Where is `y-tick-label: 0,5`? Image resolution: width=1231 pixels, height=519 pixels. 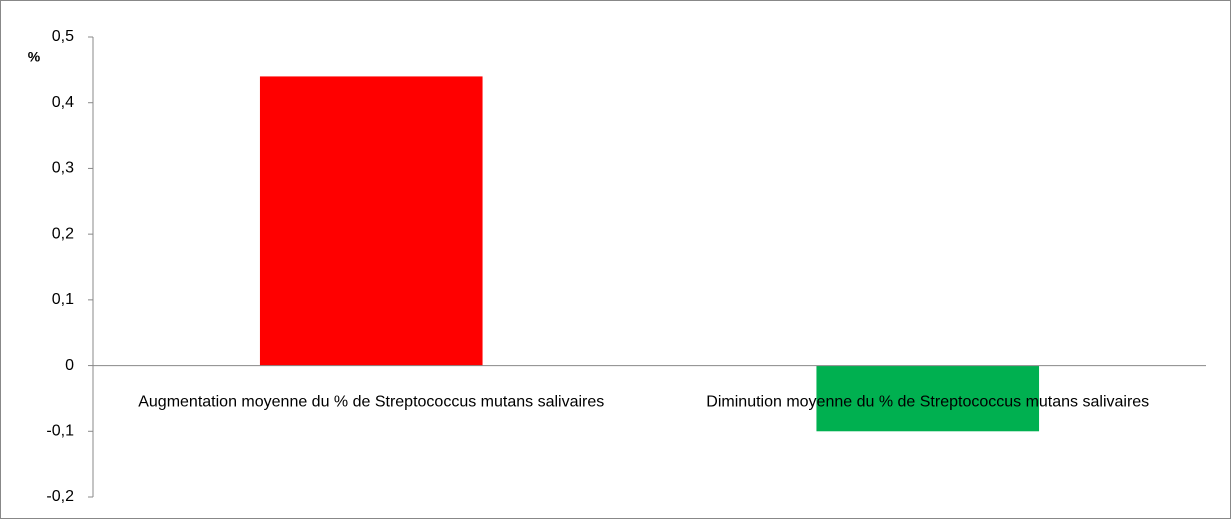
y-tick-label: 0,5 is located at coordinates (63, 36).